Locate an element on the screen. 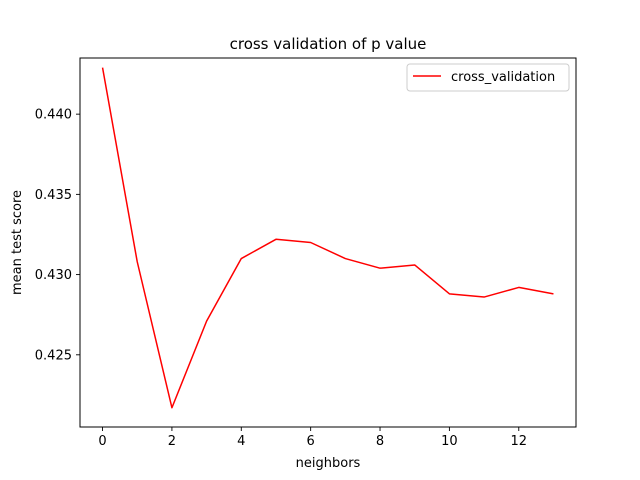 The image size is (640, 480). x-tick-label: 12 is located at coordinates (518, 441).